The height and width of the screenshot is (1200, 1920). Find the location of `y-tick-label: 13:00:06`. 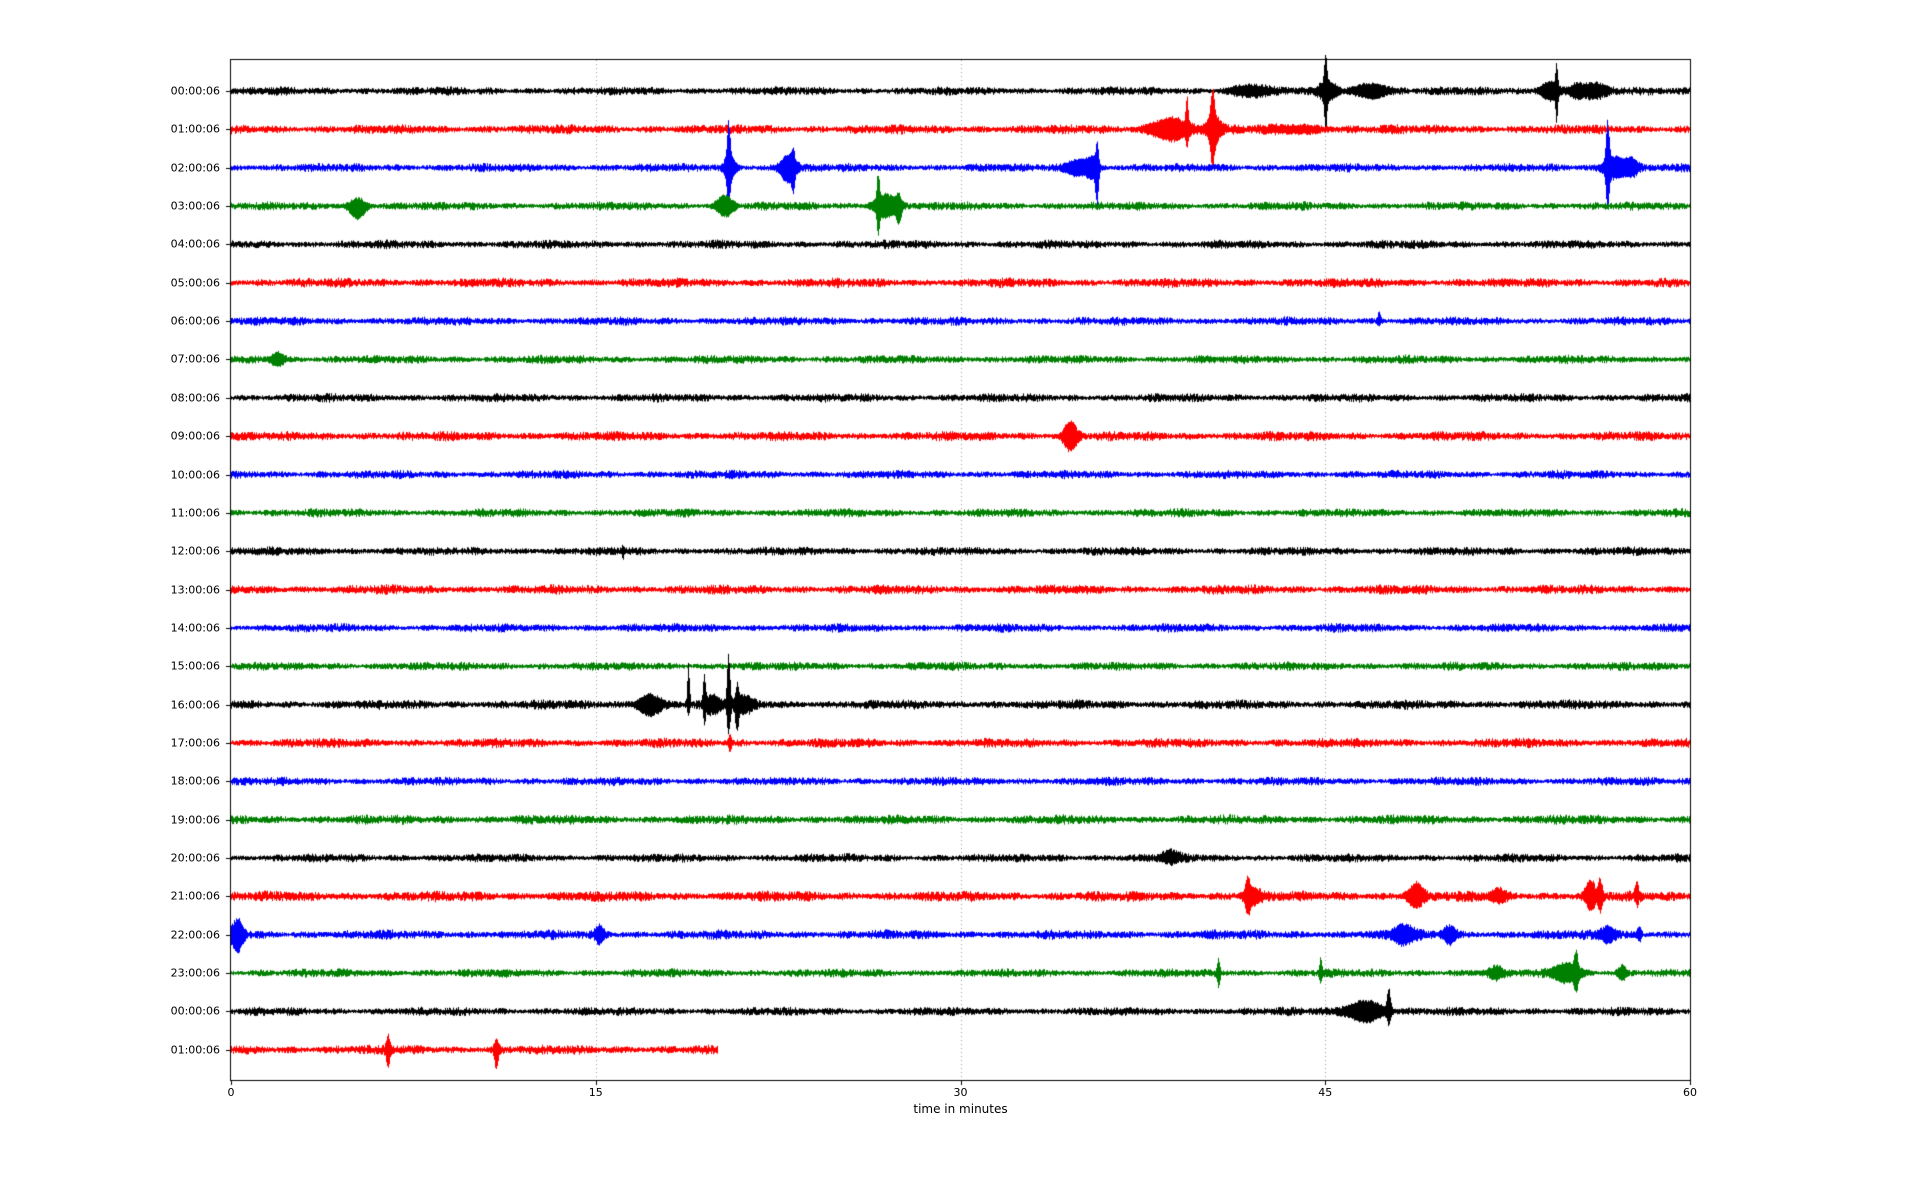

y-tick-label: 13:00:06 is located at coordinates (195, 590).